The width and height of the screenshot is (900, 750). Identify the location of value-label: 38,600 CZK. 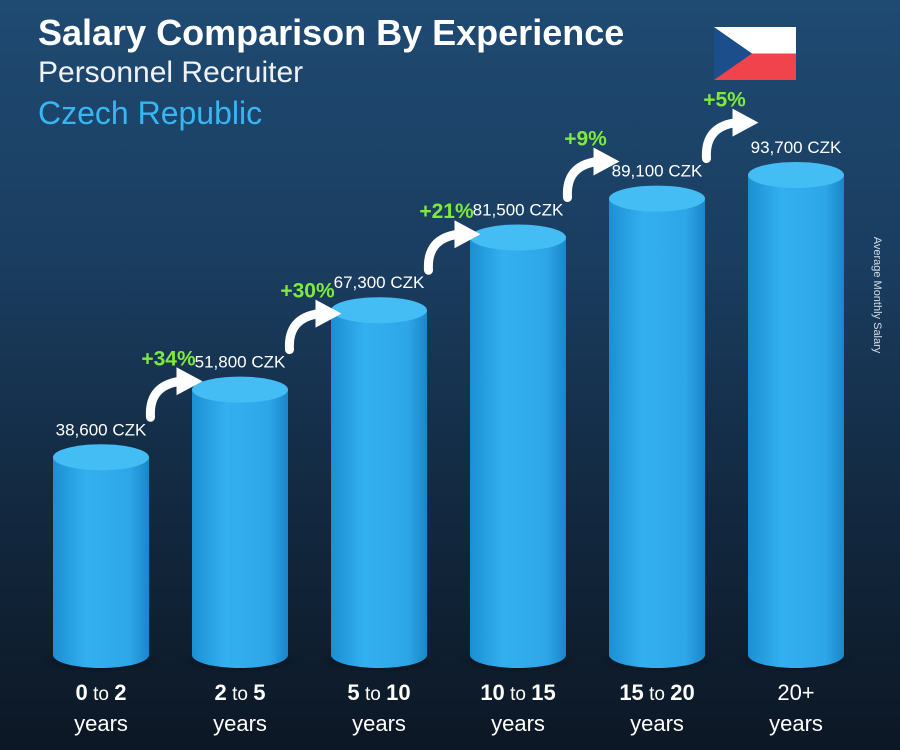
(101, 429).